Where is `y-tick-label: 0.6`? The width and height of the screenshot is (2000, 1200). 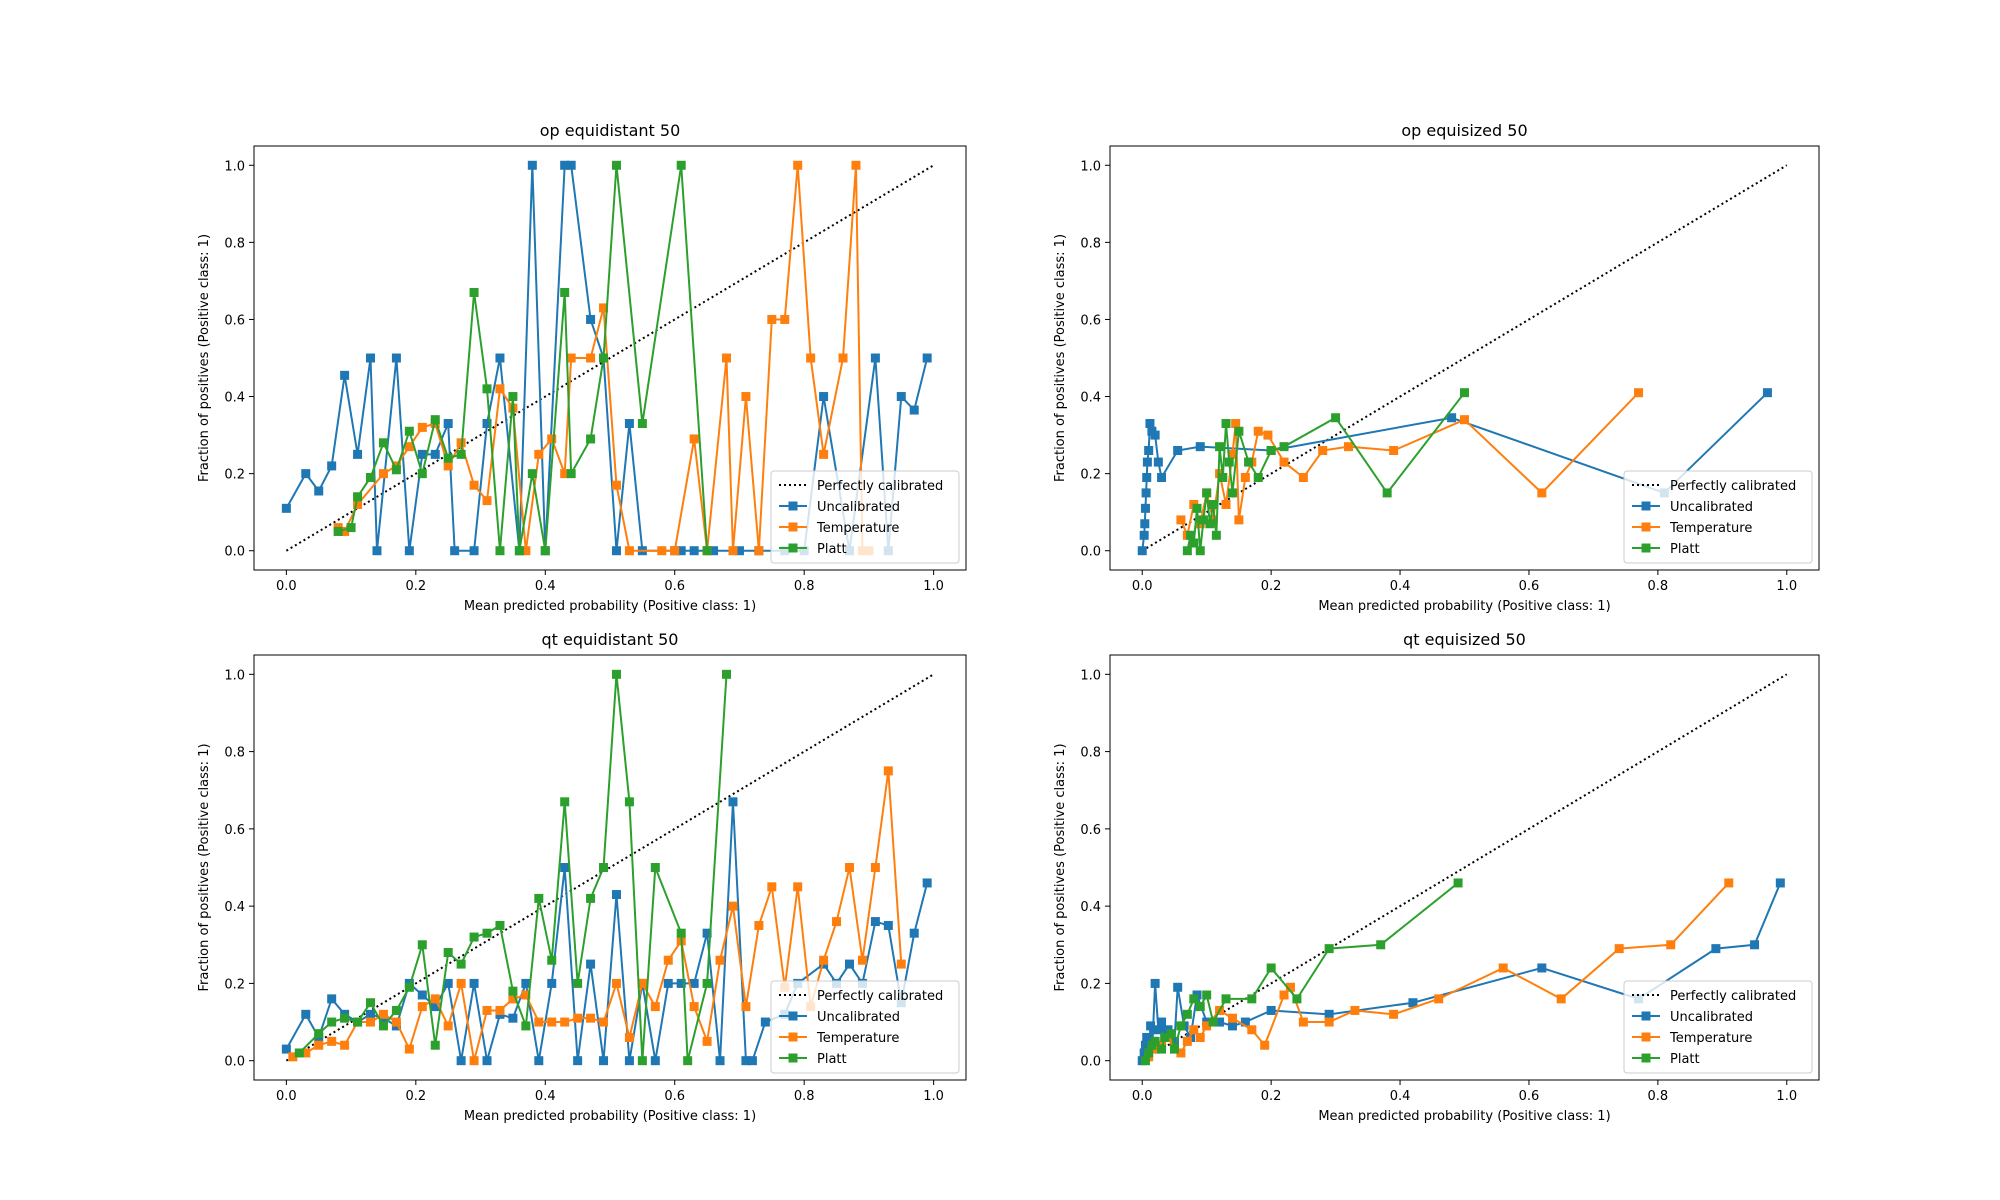 y-tick-label: 0.6 is located at coordinates (234, 320).